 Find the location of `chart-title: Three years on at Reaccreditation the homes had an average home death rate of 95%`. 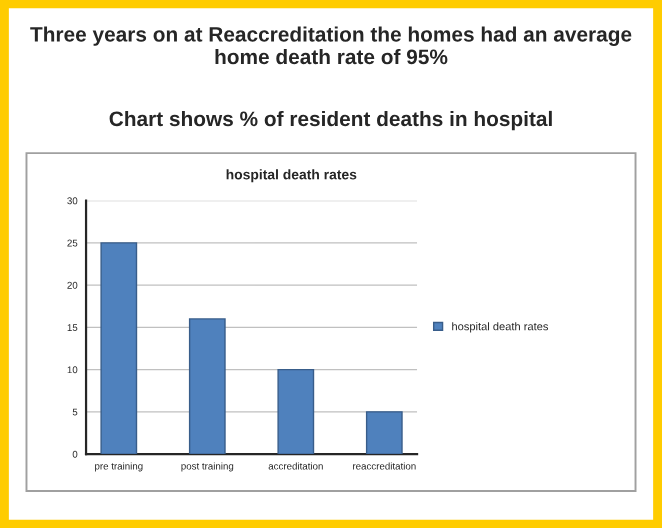

chart-title: Three years on at Reaccreditation the homes had an average home death rate of 95% is located at coordinates (331, 45).